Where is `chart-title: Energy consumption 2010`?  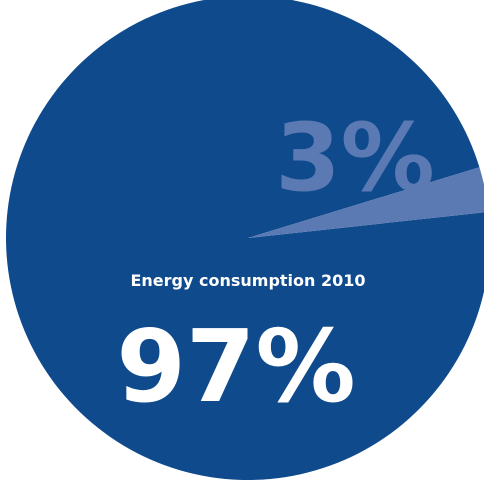 chart-title: Energy consumption 2010 is located at coordinates (247, 280).